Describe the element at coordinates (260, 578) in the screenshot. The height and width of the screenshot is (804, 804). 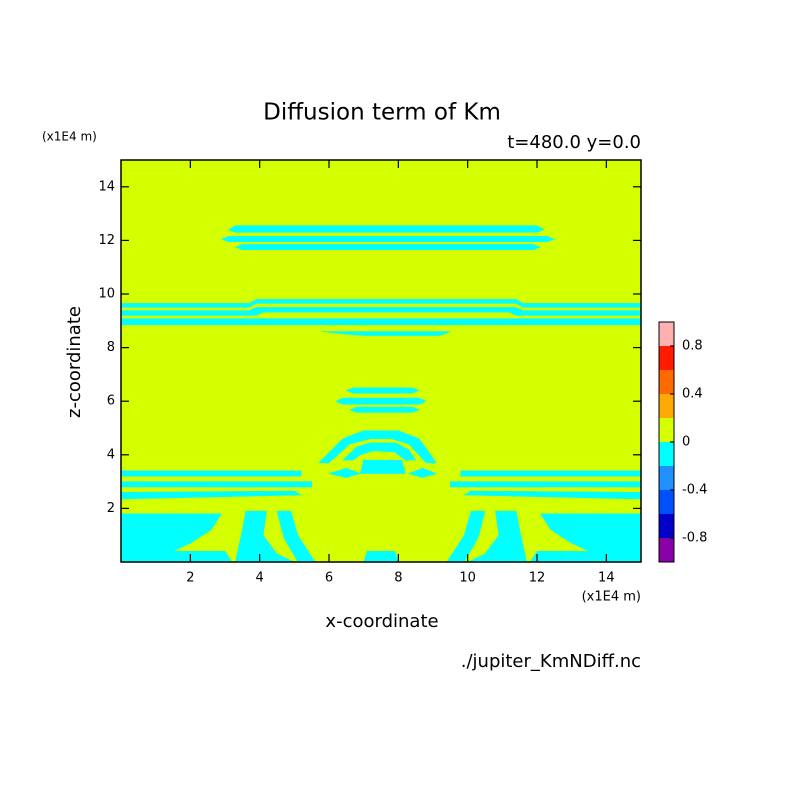
I see `x-tick-label: 4` at that location.